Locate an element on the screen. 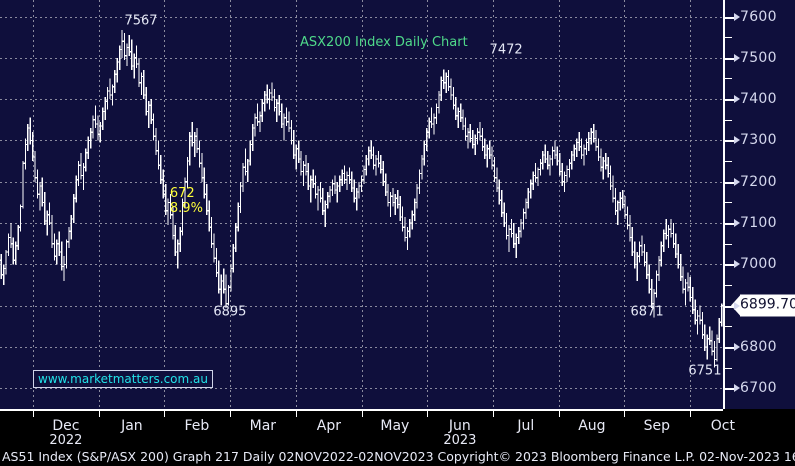  date-axis-label: Sep is located at coordinates (657, 426).